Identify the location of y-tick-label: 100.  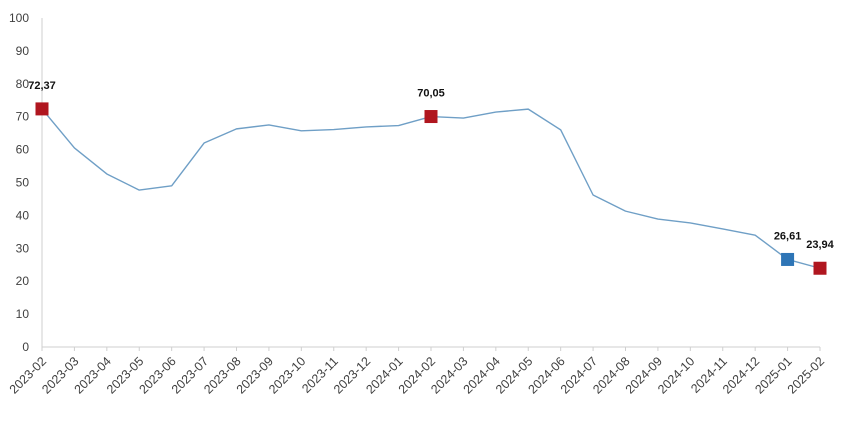
(19, 18).